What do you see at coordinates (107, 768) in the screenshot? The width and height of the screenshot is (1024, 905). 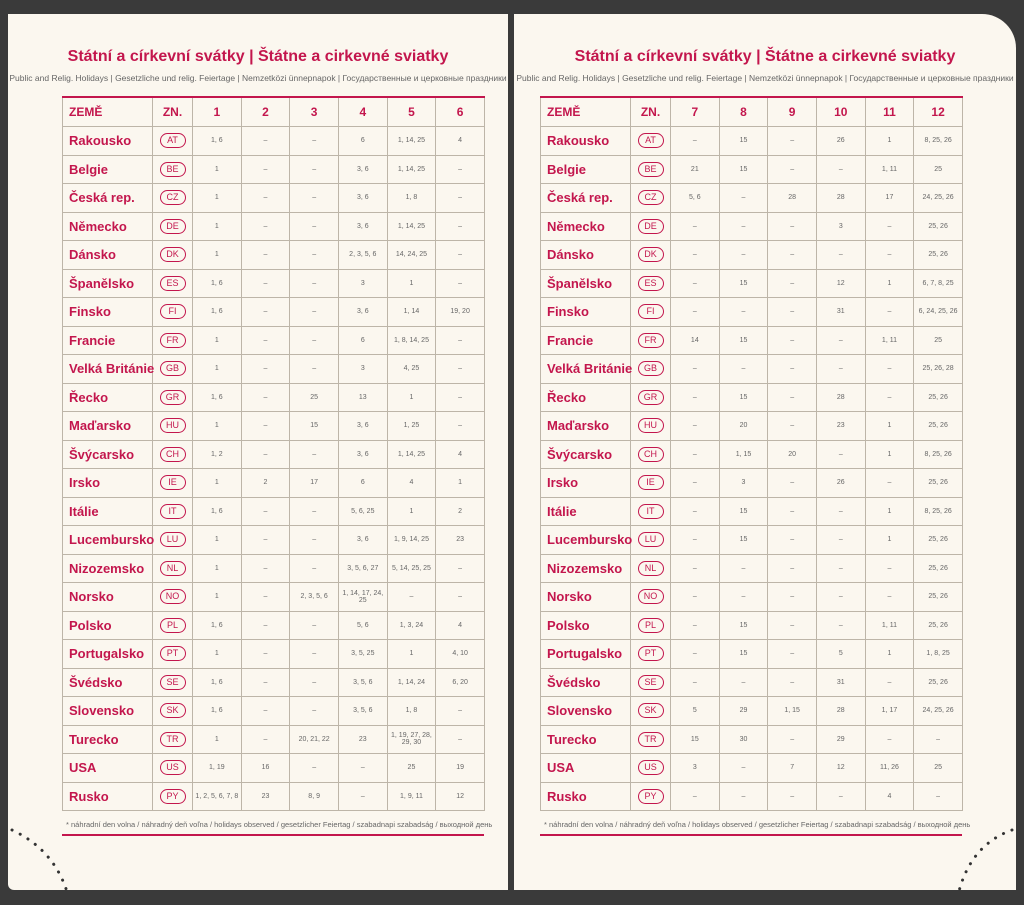 I see `country-name: USA` at bounding box center [107, 768].